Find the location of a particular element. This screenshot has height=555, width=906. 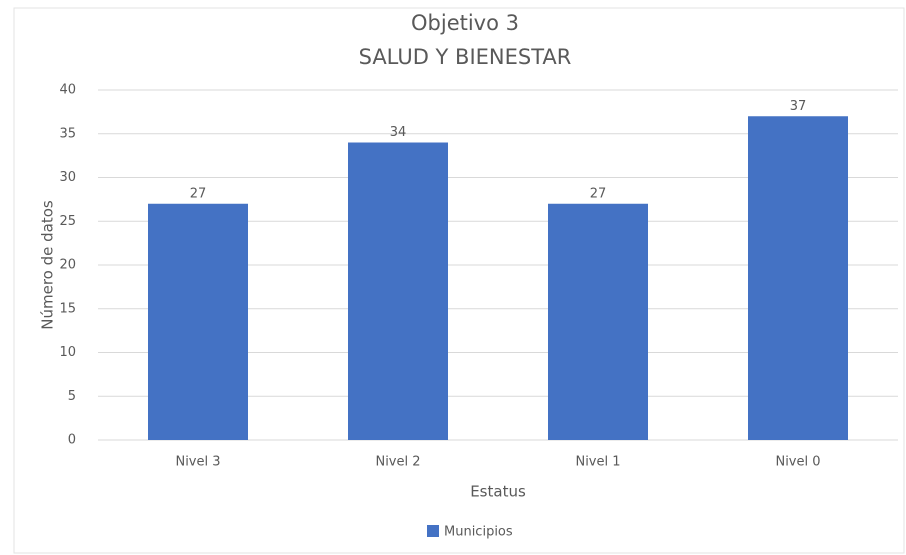

y-tick-label: 25 is located at coordinates (67, 221).